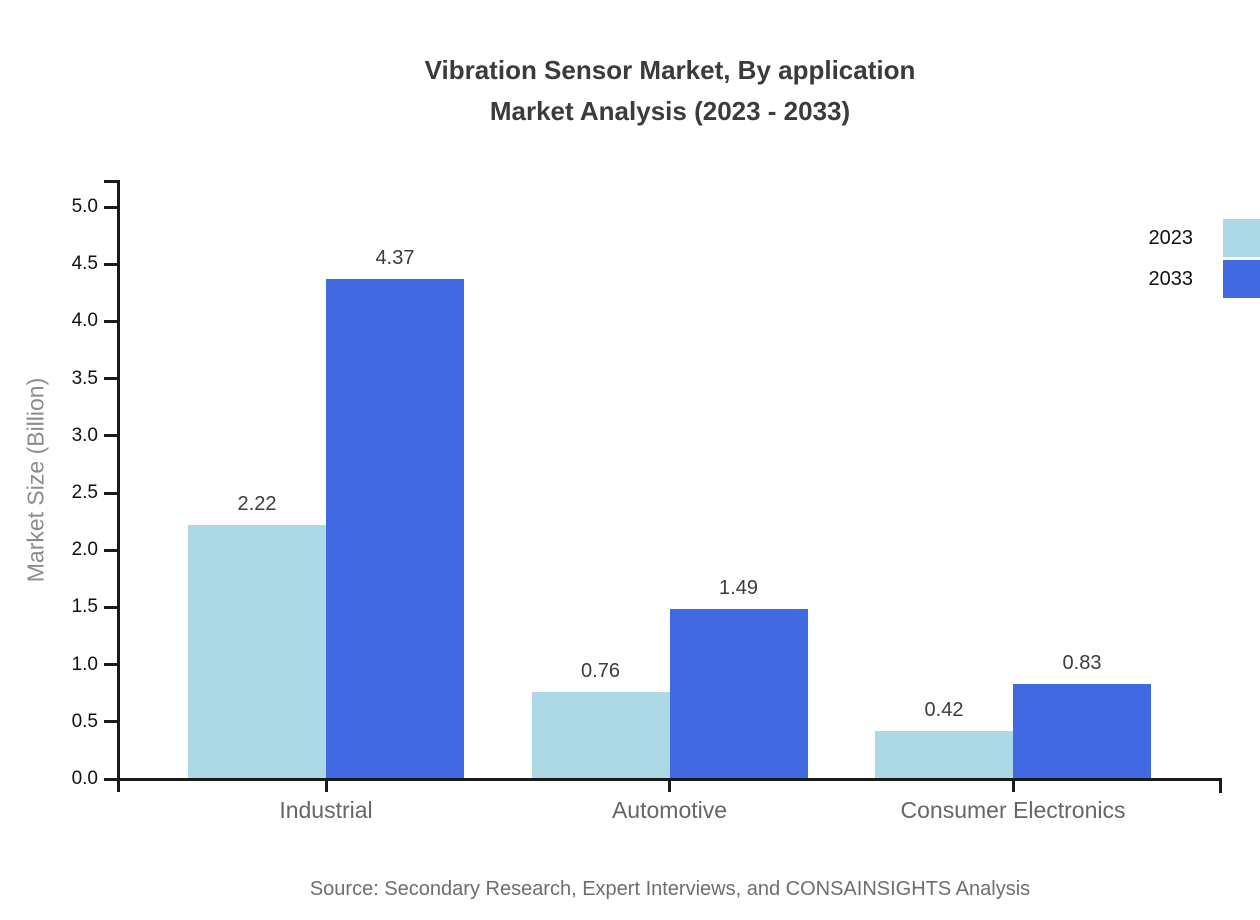 The height and width of the screenshot is (920, 1260). Describe the element at coordinates (257, 504) in the screenshot. I see `value-label-2023-industrial: 2.22` at that location.